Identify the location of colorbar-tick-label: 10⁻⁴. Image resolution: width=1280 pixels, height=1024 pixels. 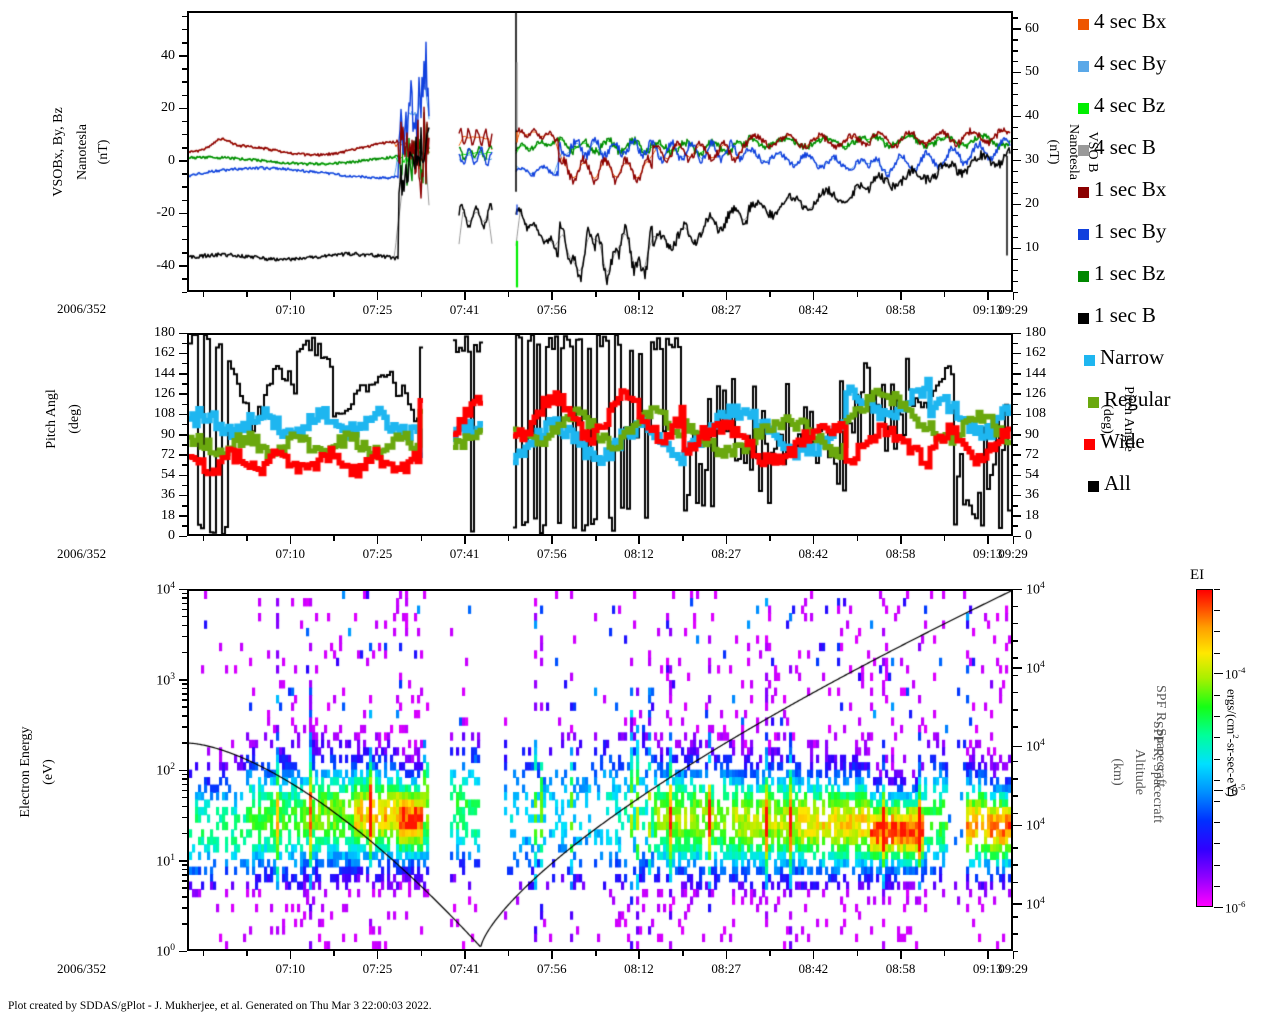
(1235, 673).